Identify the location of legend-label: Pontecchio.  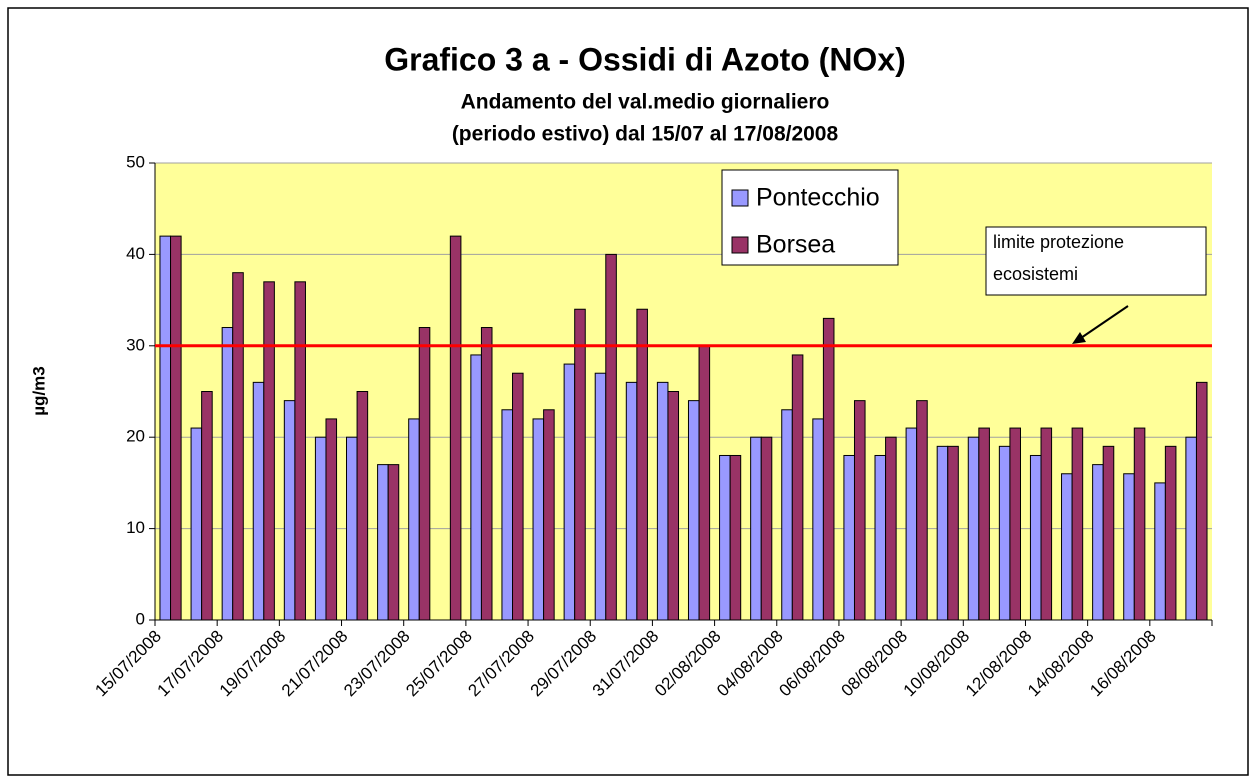
(818, 198).